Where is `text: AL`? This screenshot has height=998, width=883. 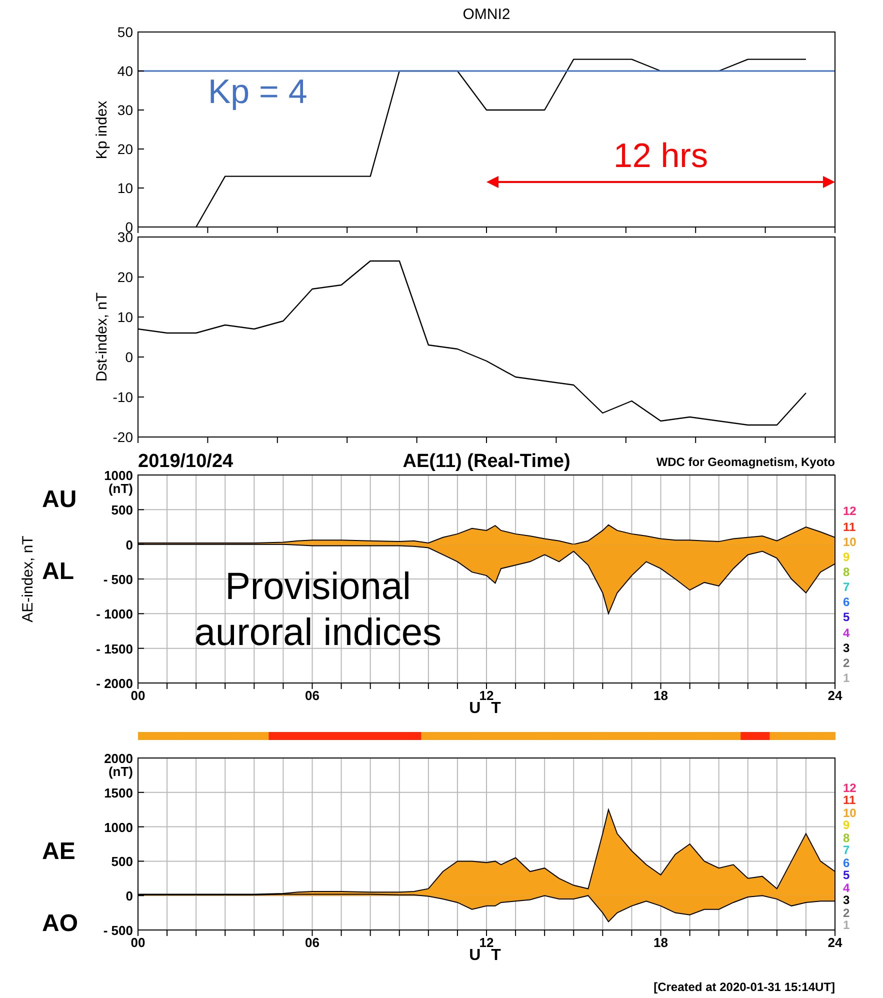
text: AL is located at coordinates (58, 572).